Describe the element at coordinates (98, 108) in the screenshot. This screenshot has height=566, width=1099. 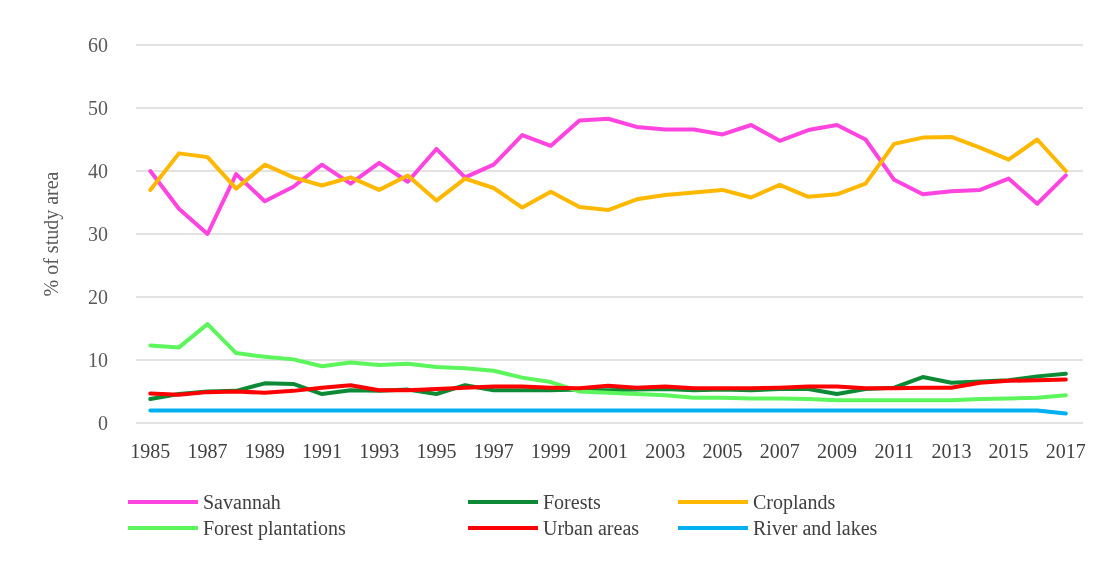
I see `y-tick-label: 50` at that location.